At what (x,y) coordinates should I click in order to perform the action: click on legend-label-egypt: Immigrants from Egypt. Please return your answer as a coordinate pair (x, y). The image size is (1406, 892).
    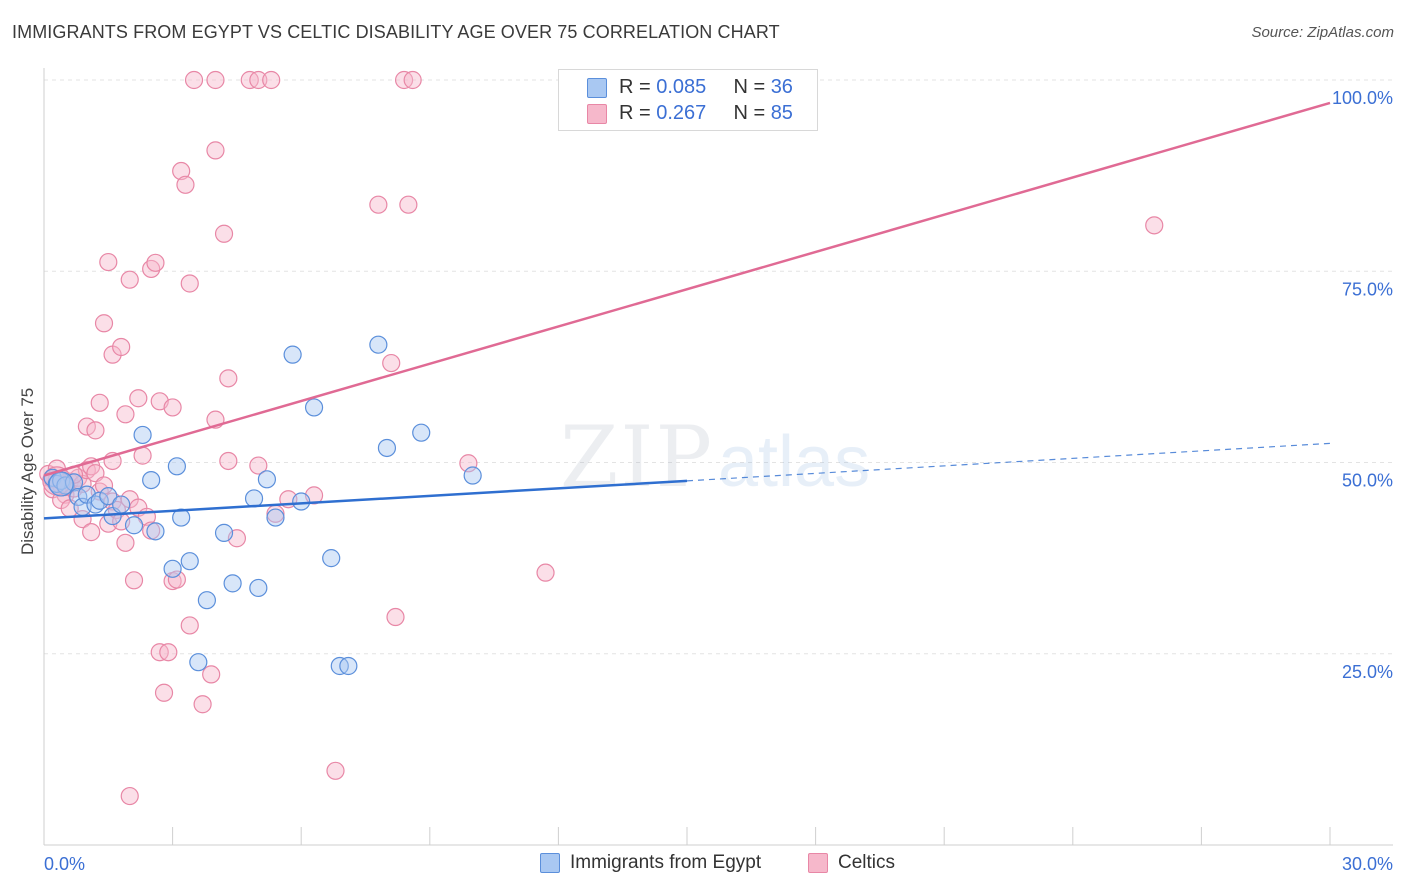
    Looking at the image, I should click on (666, 862).